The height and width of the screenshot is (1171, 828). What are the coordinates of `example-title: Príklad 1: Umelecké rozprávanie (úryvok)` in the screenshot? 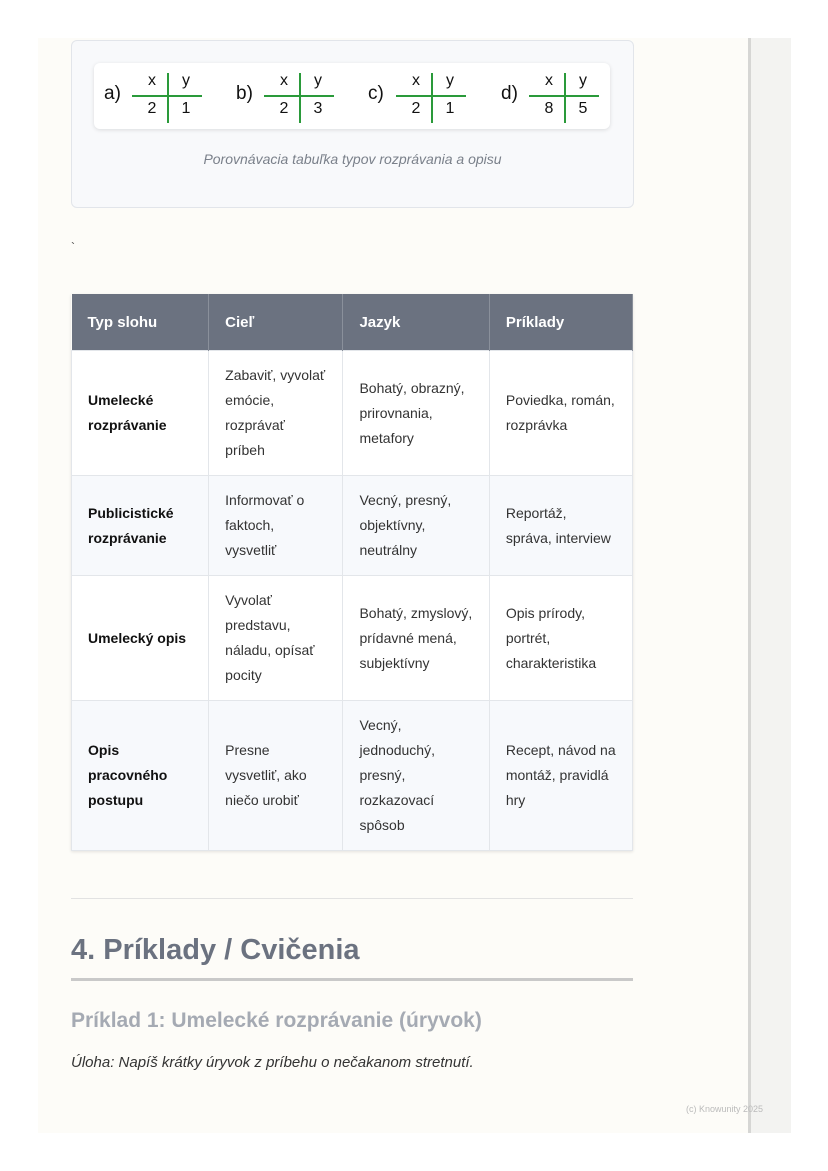 It's located at (276, 1020).